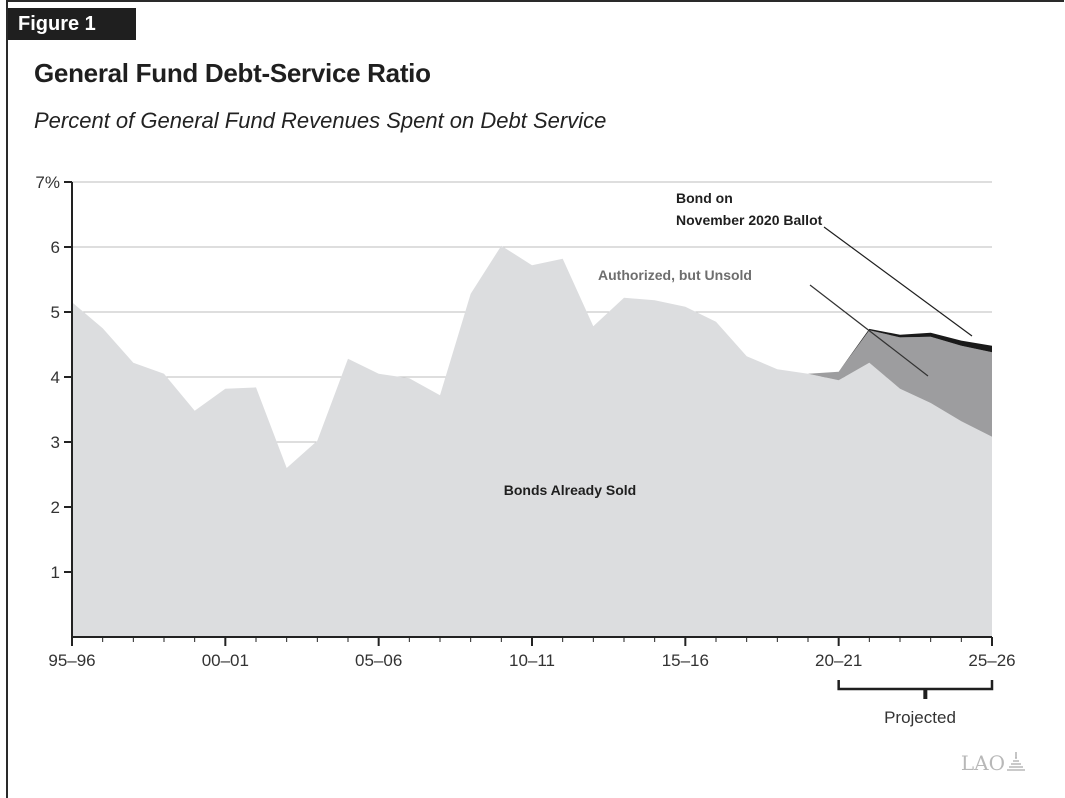  What do you see at coordinates (920, 717) in the screenshot?
I see `projected-label: Projected` at bounding box center [920, 717].